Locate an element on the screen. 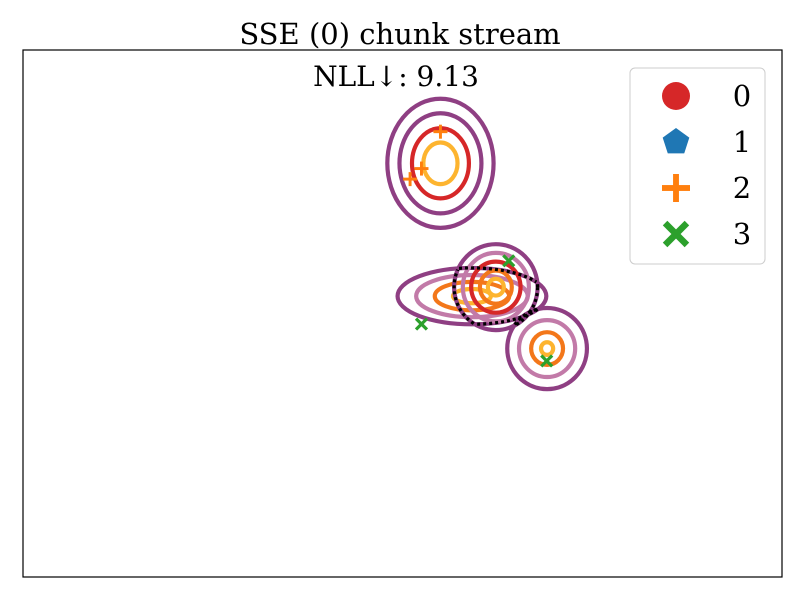  chart-title: SSE (0) chunk stream is located at coordinates (399, 34).